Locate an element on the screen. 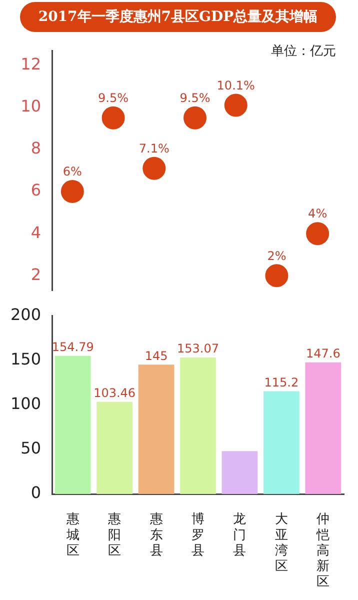  x-tick-label: 惠东县 is located at coordinates (155, 535).